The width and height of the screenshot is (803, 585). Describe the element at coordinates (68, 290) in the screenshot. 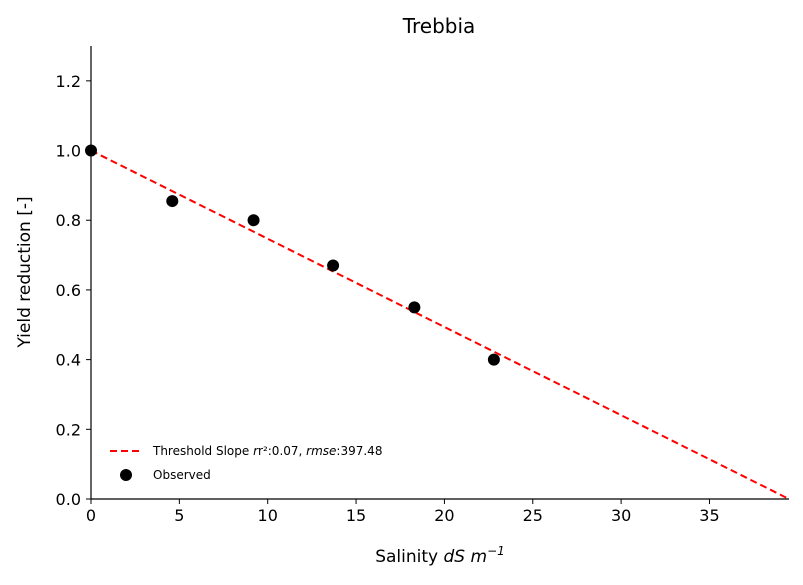

I see `y-tick-label: 0.6` at that location.